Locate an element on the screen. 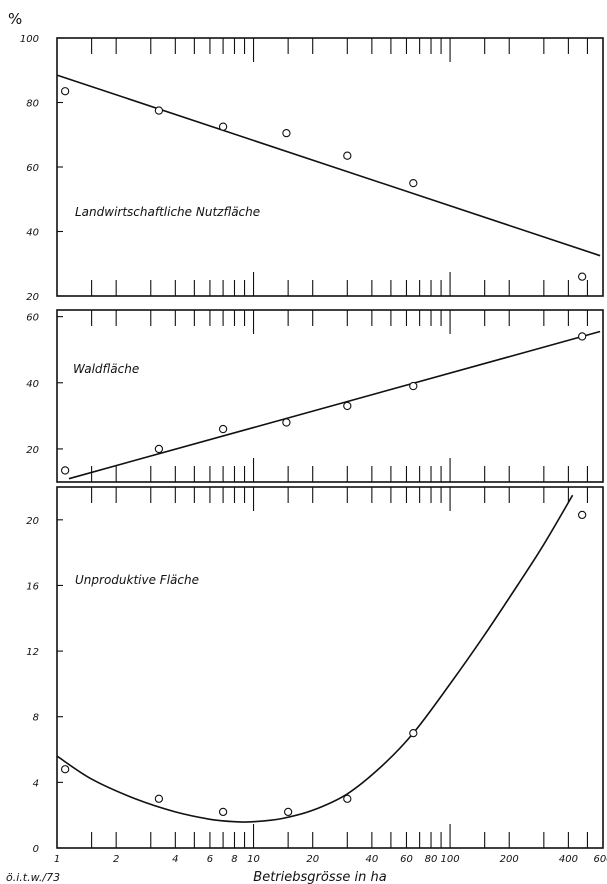  x-tick-label: 8 is located at coordinates (234, 859).